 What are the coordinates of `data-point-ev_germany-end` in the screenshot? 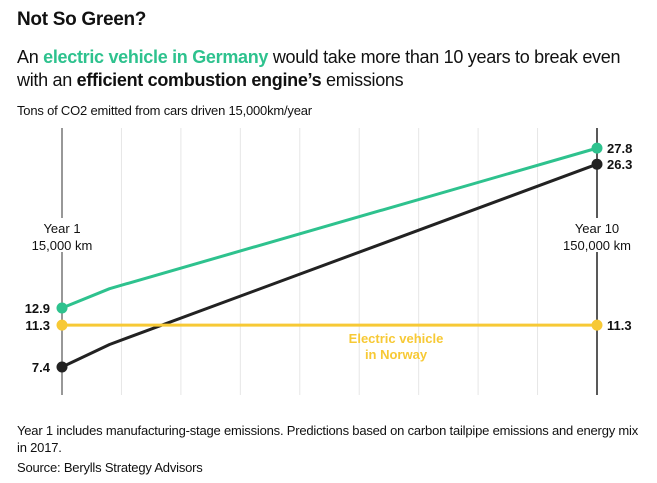 It's located at (597, 148).